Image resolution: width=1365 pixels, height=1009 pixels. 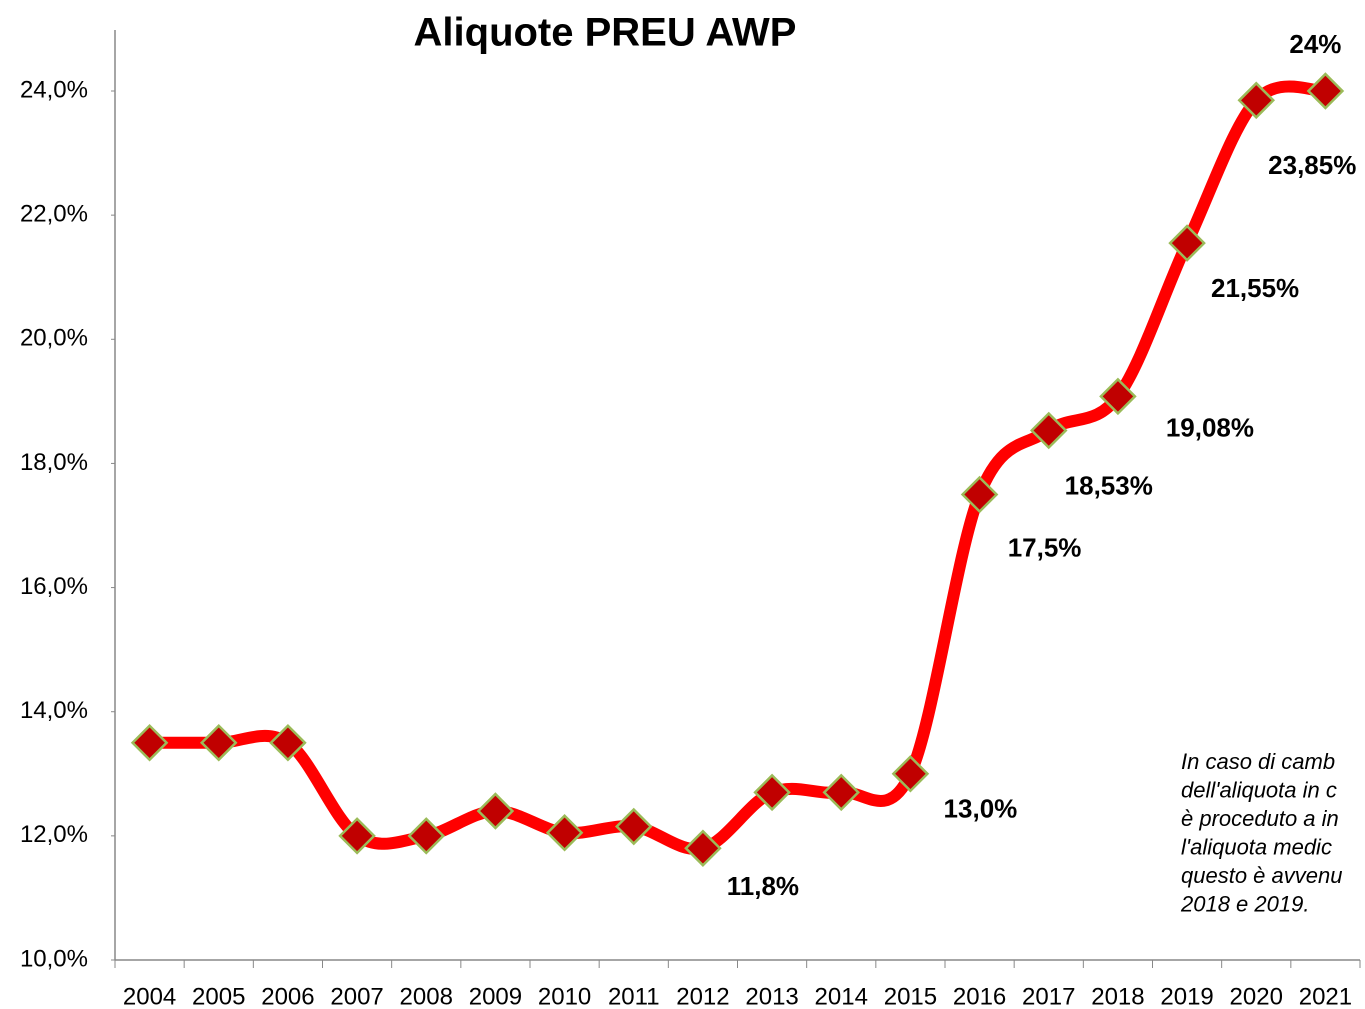 I want to click on x-tick-label: 2004, so click(x=149, y=996).